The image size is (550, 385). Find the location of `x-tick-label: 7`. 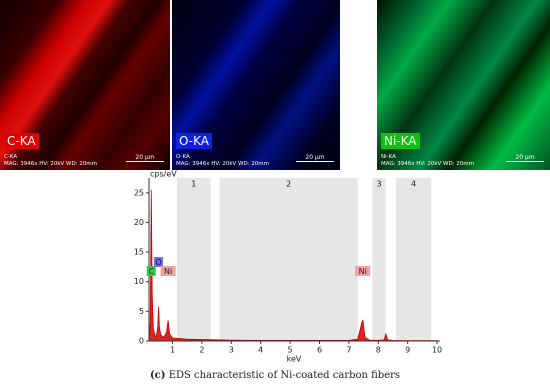

x-tick-label: 7 is located at coordinates (348, 350).